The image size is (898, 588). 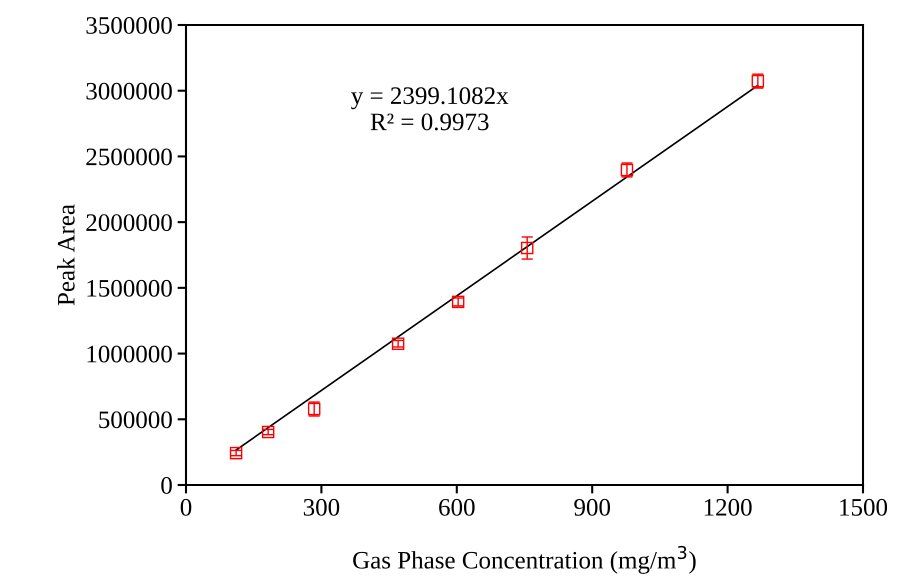 What do you see at coordinates (186, 507) in the screenshot?
I see `x-tick-label: 0` at bounding box center [186, 507].